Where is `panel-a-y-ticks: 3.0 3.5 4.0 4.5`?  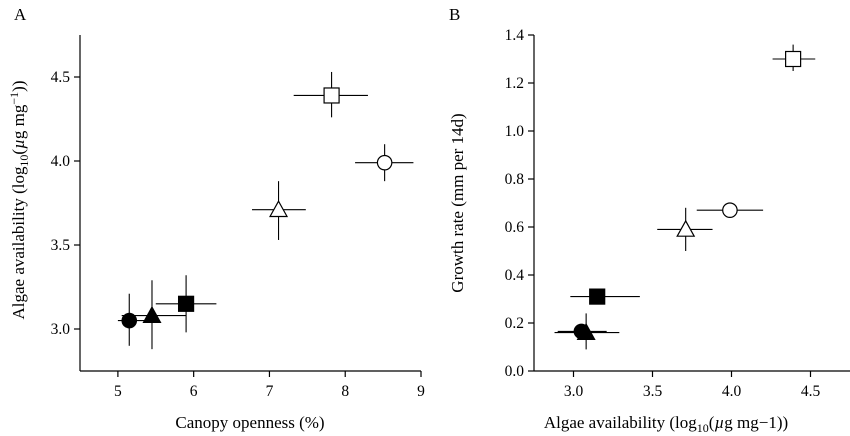
panel-a-y-ticks: 3.0 3.5 4.0 4.5 is located at coordinates (65, 203).